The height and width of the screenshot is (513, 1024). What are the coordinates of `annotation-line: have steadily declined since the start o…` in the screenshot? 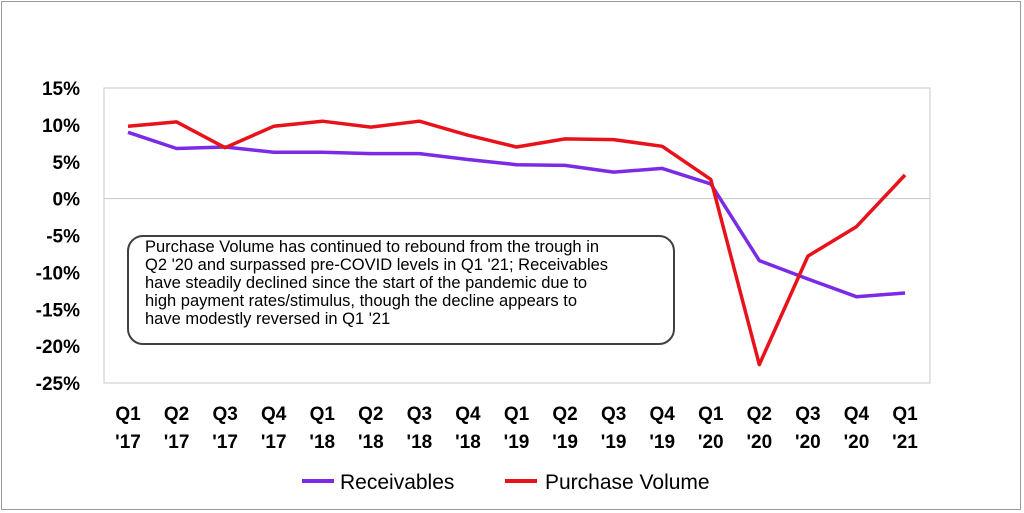 It's located at (366, 283).